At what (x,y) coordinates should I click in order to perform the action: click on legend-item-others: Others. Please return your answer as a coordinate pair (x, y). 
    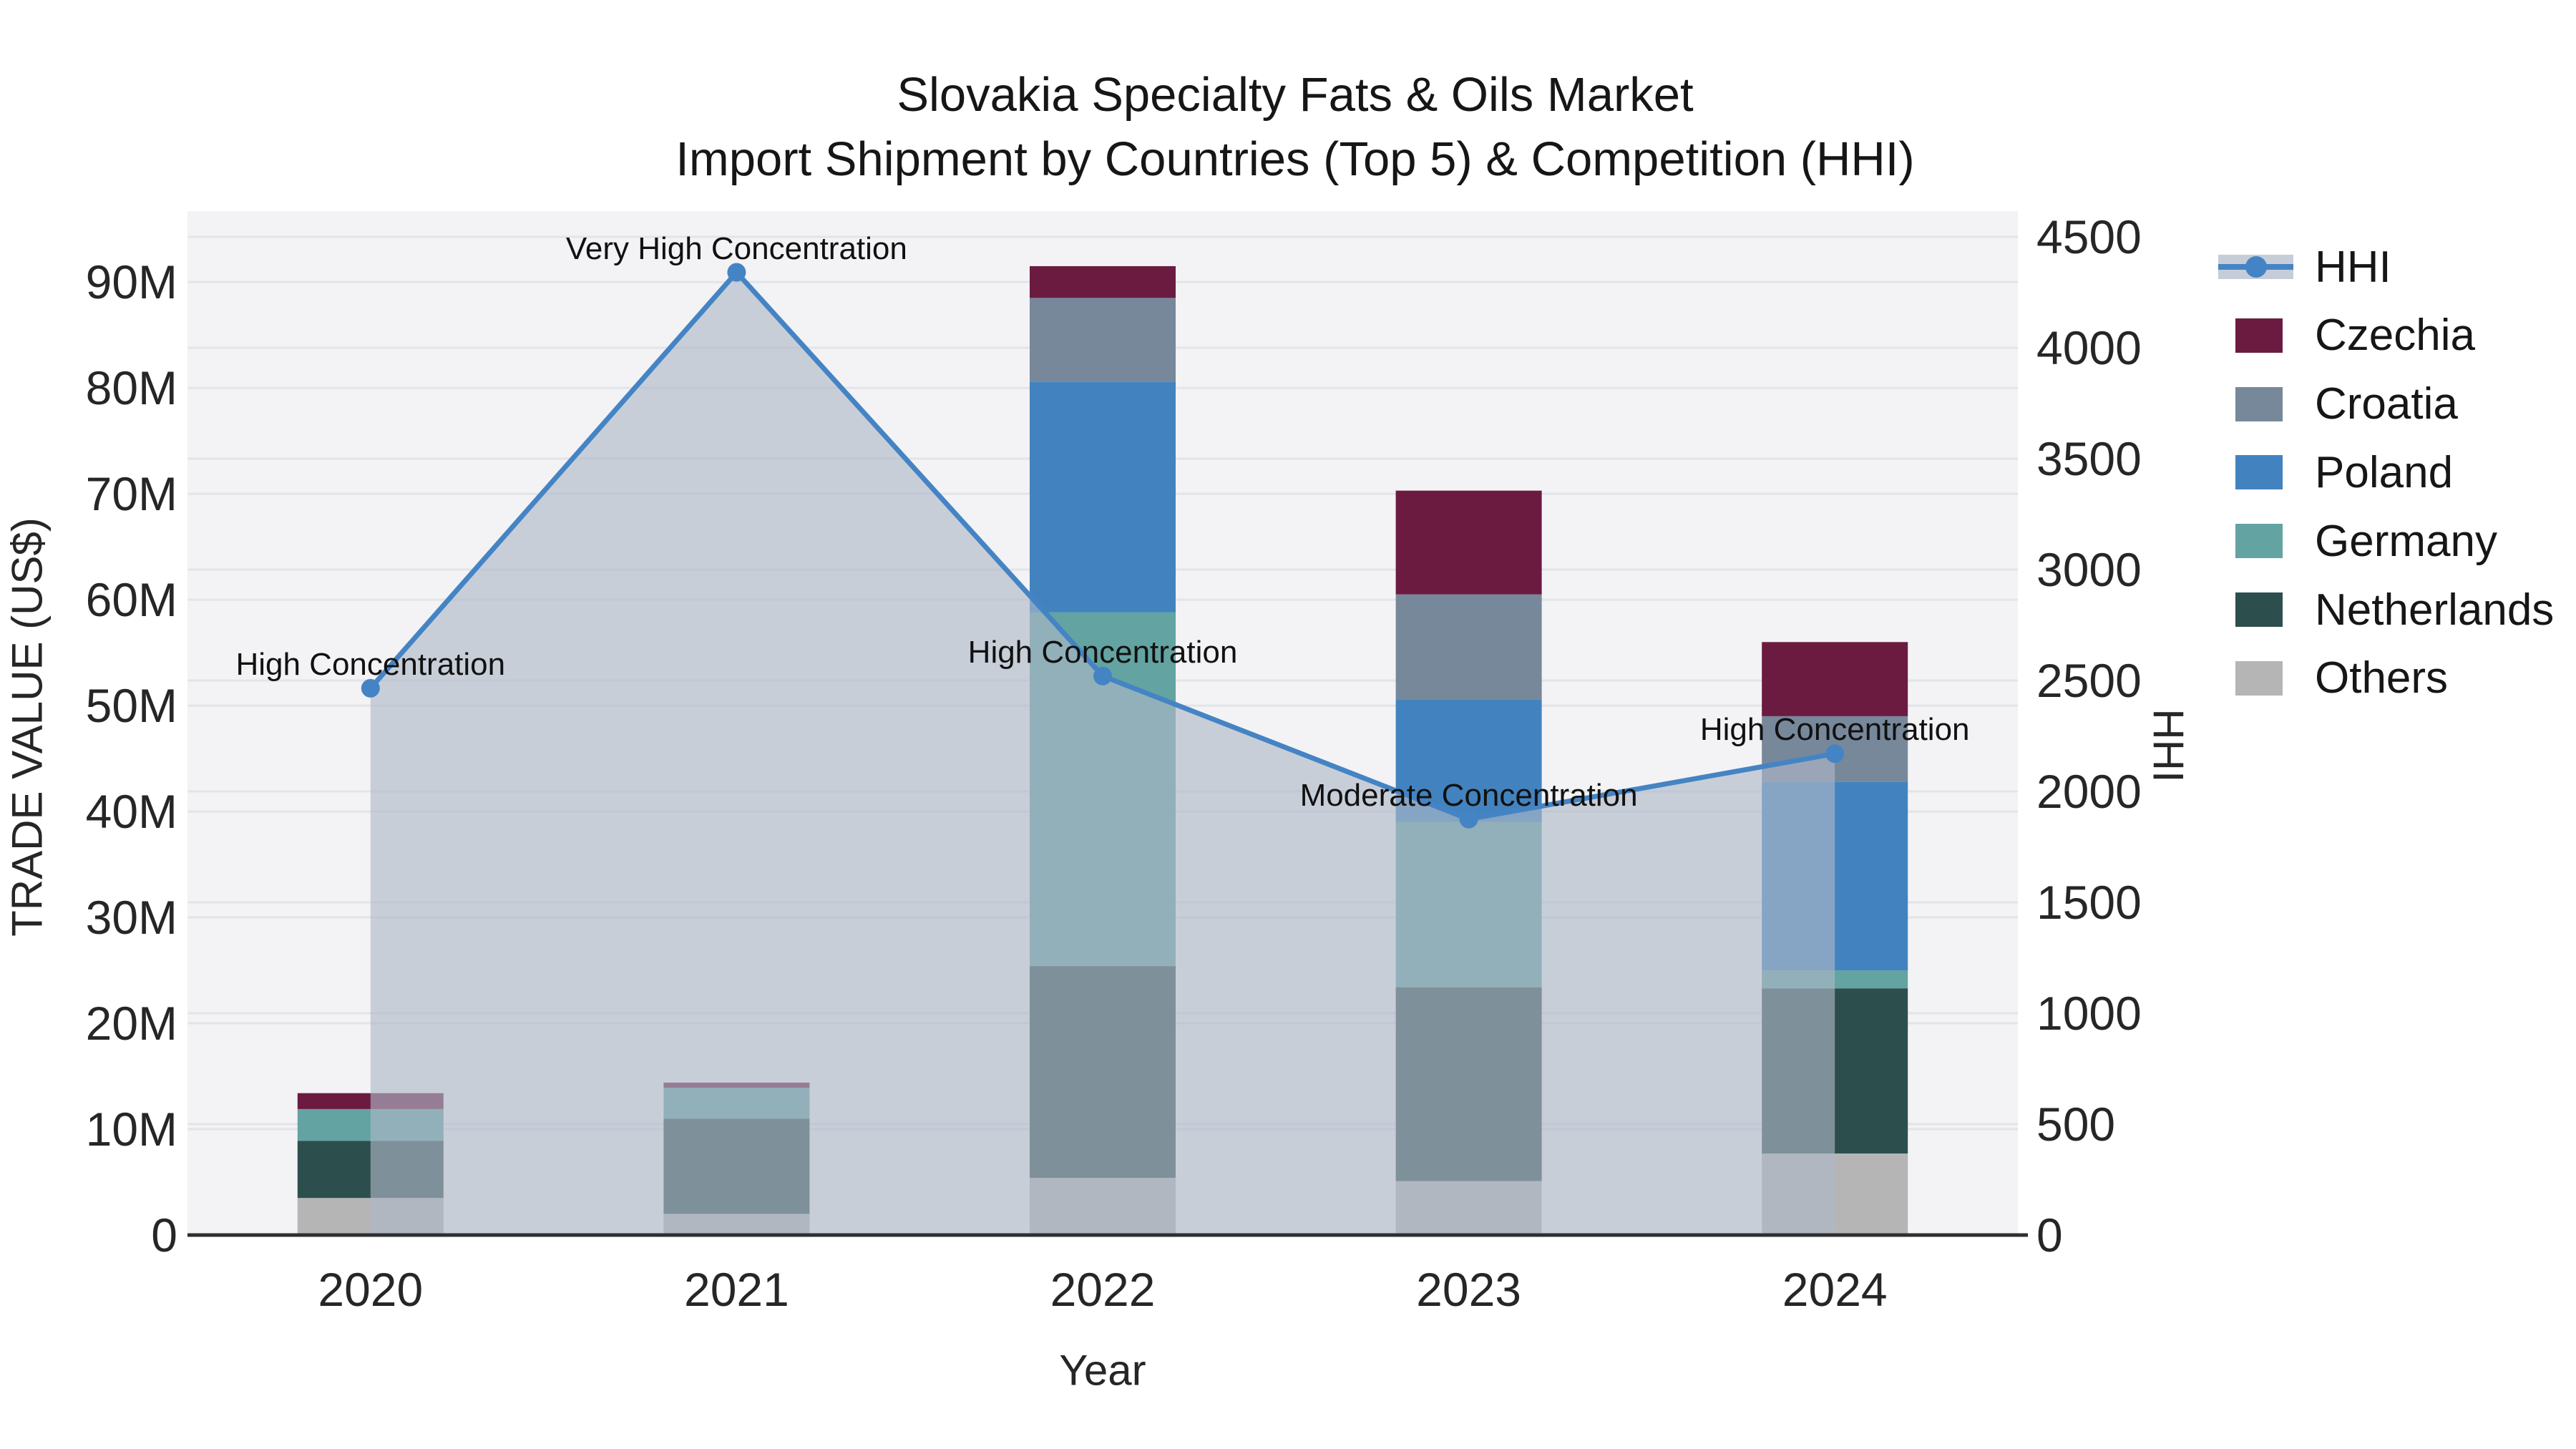
    Looking at the image, I should click on (2329, 678).